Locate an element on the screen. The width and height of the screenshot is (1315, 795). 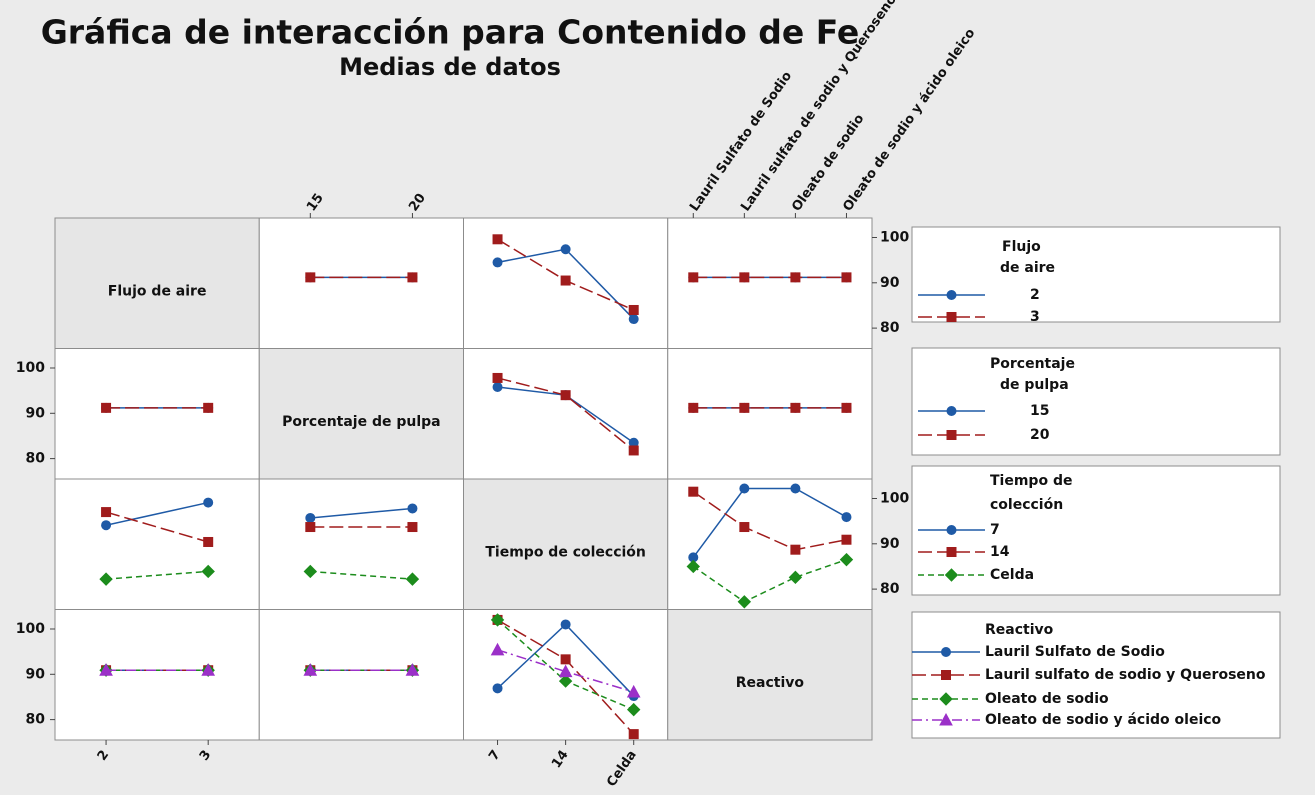
legend-title: colección is located at coordinates (1026, 505).